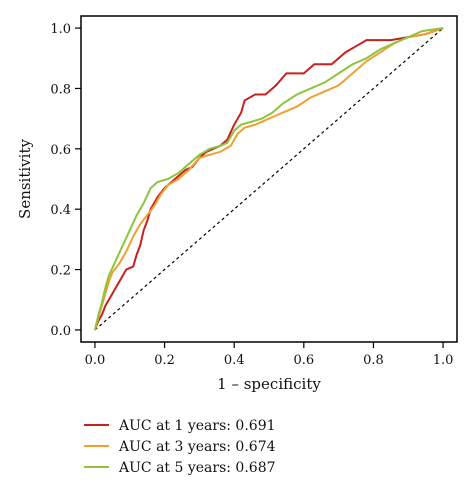 This screenshot has width=474, height=496. I want to click on x-tick-label: 0.2, so click(164, 360).